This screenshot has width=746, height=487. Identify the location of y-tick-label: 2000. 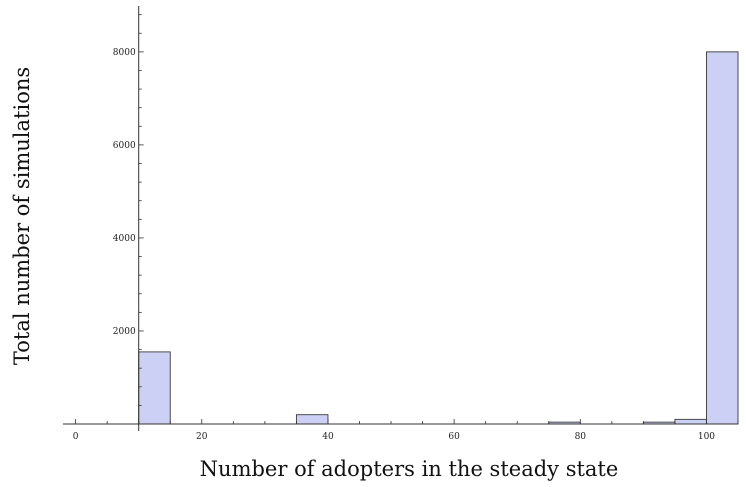
(124, 332).